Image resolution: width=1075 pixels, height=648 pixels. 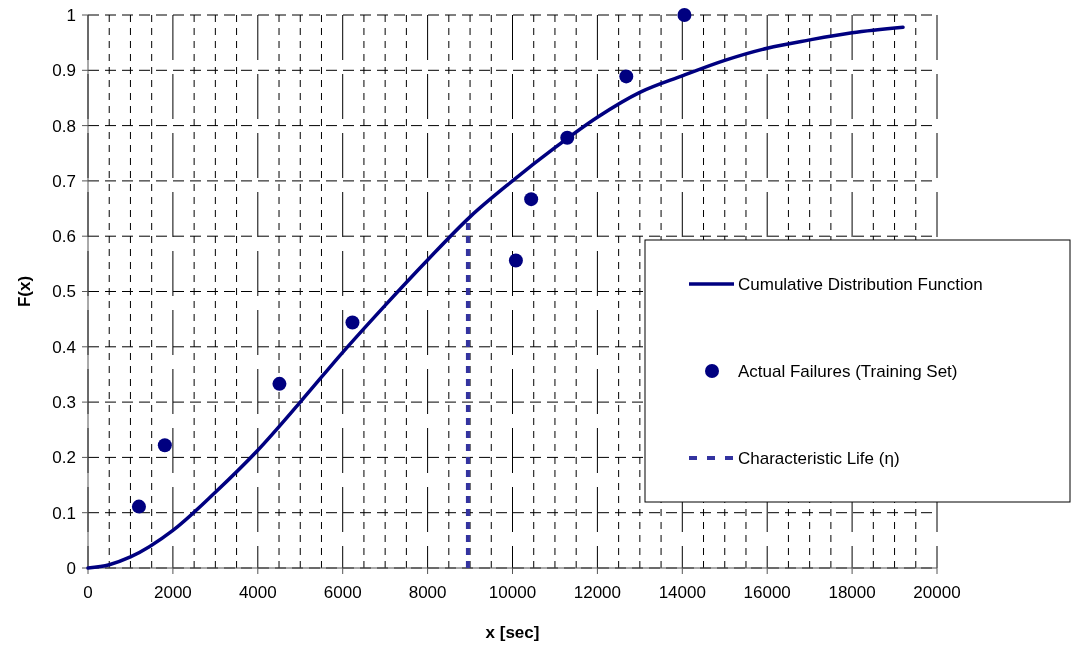 What do you see at coordinates (64, 181) in the screenshot?
I see `y-tick-label: 0.7` at bounding box center [64, 181].